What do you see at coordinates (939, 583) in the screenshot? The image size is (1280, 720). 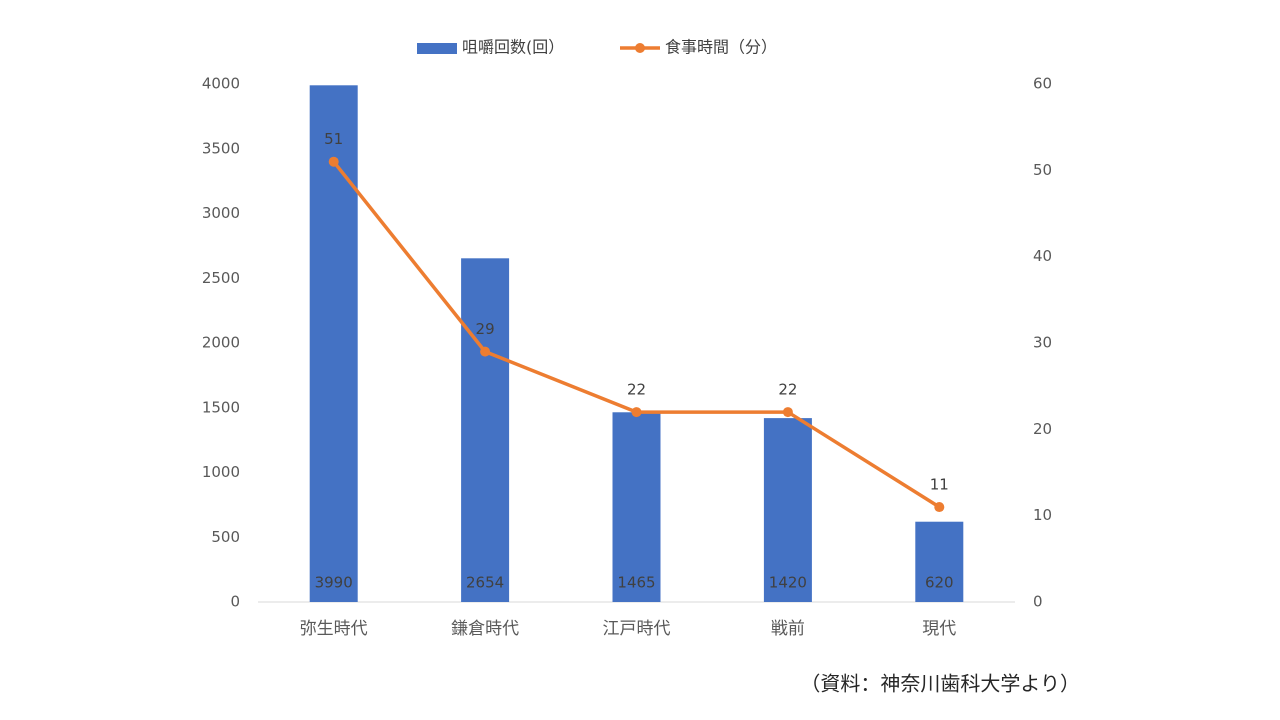 I see `bar-value-label: 620` at bounding box center [939, 583].